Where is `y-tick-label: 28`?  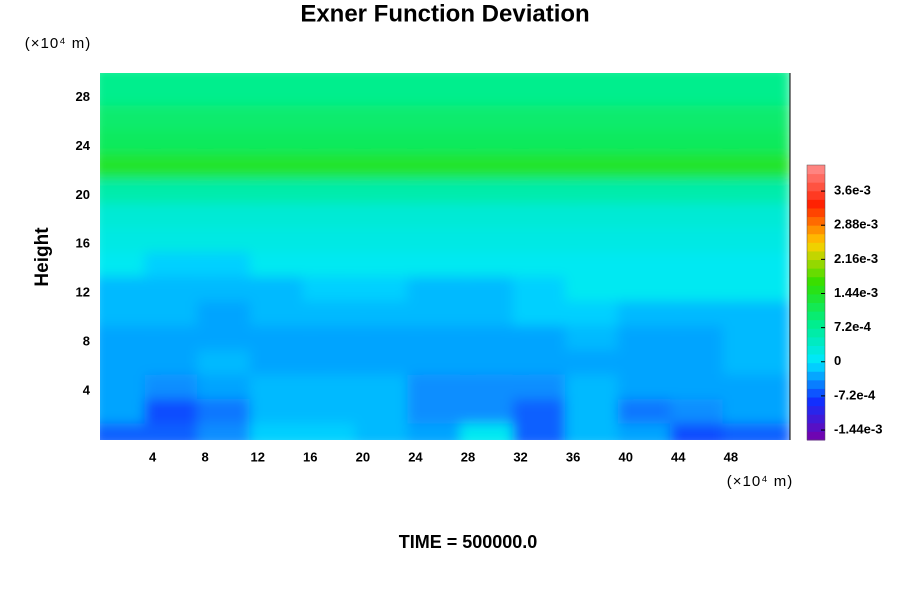
y-tick-label: 28 is located at coordinates (83, 96).